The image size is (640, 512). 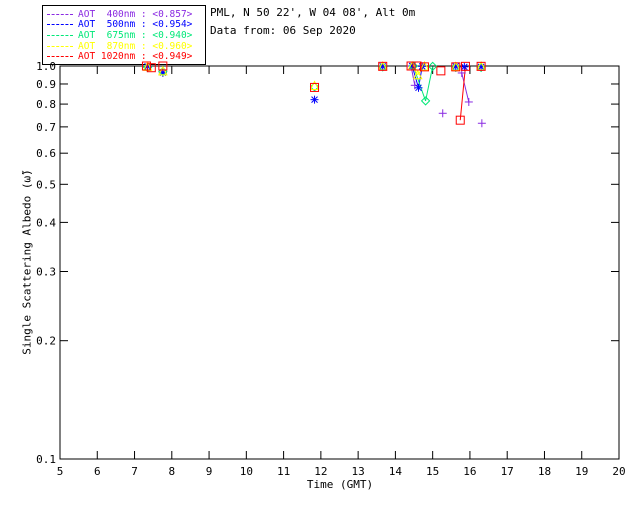 What do you see at coordinates (246, 471) in the screenshot?
I see `x-tick-label: 10` at bounding box center [246, 471].